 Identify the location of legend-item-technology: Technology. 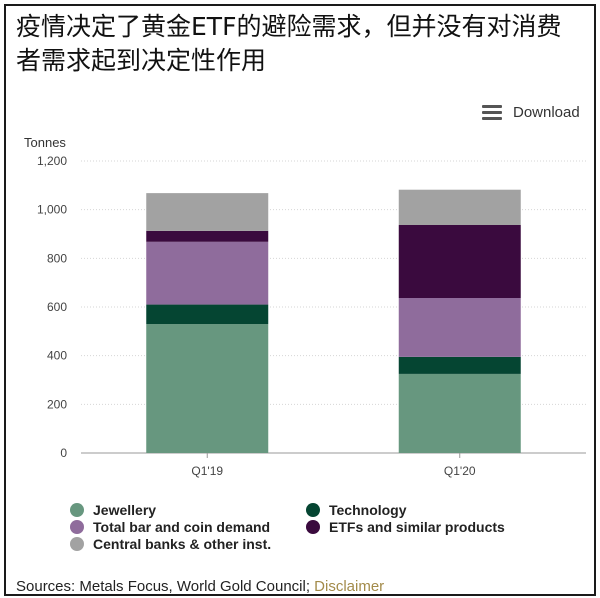
(356, 510).